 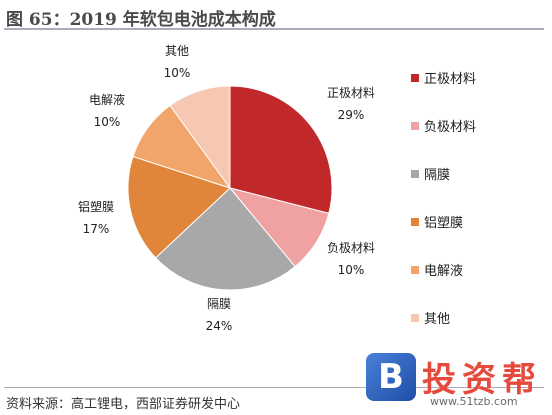 What do you see at coordinates (351, 93) in the screenshot?
I see `slice-category-label: 正极材料` at bounding box center [351, 93].